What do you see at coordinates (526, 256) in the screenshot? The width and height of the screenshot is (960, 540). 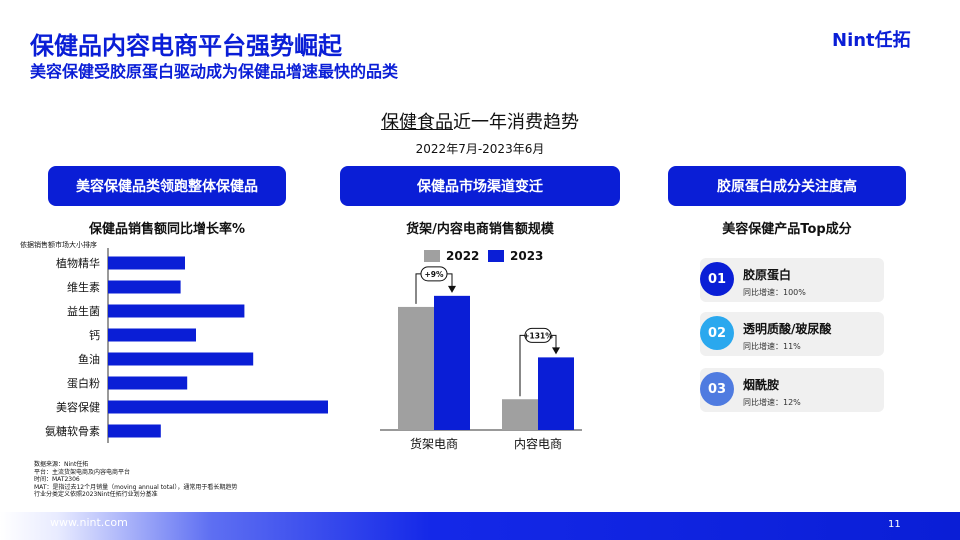 I see `legend-label: 2023` at bounding box center [526, 256].